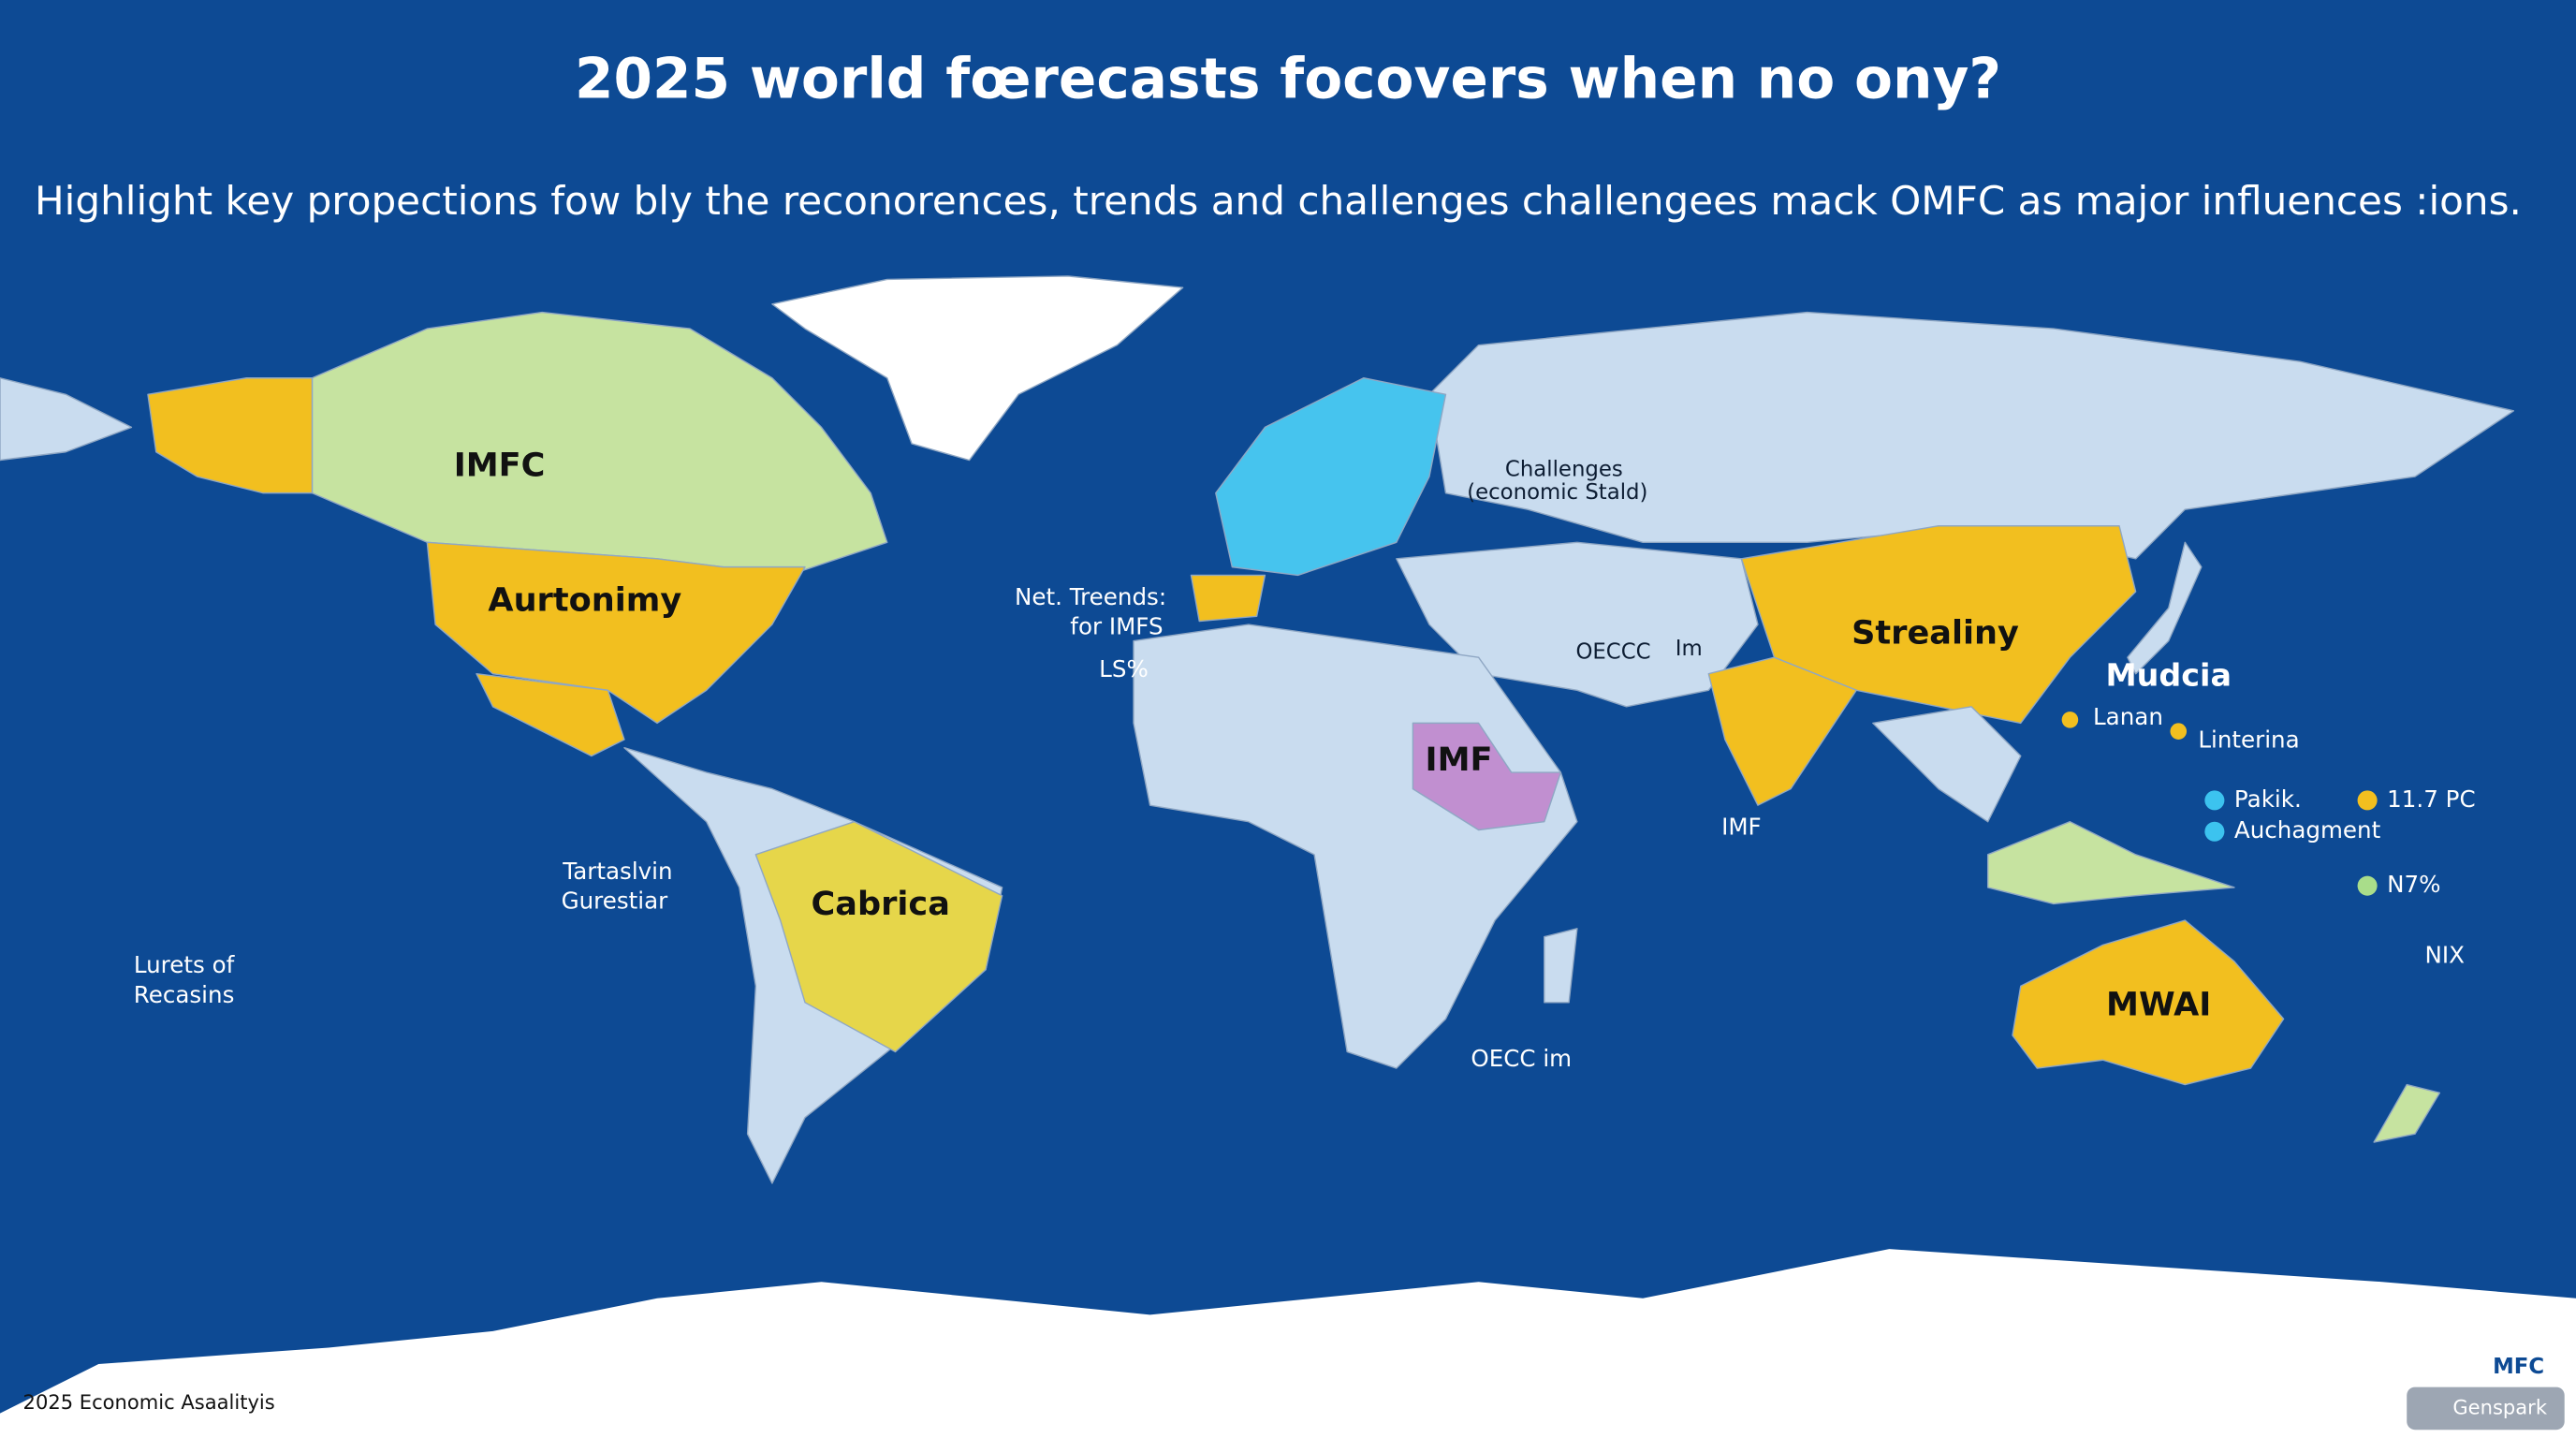 The width and height of the screenshot is (2576, 1438). I want to click on annotation: Lurets of, so click(185, 964).